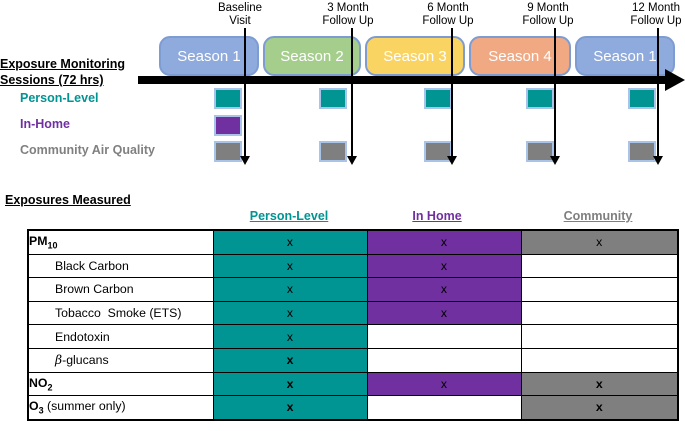 Image resolution: width=685 pixels, height=431 pixels. I want to click on visit-label-12-month: 12 Month Follow Up, so click(651, 15).